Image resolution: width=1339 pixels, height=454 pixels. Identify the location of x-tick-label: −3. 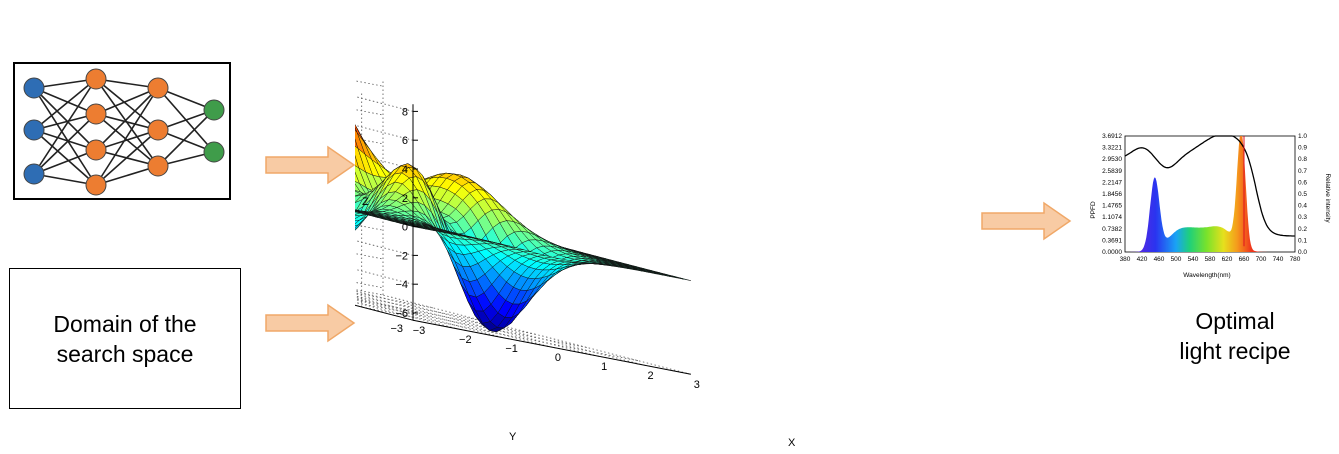
(419, 331).